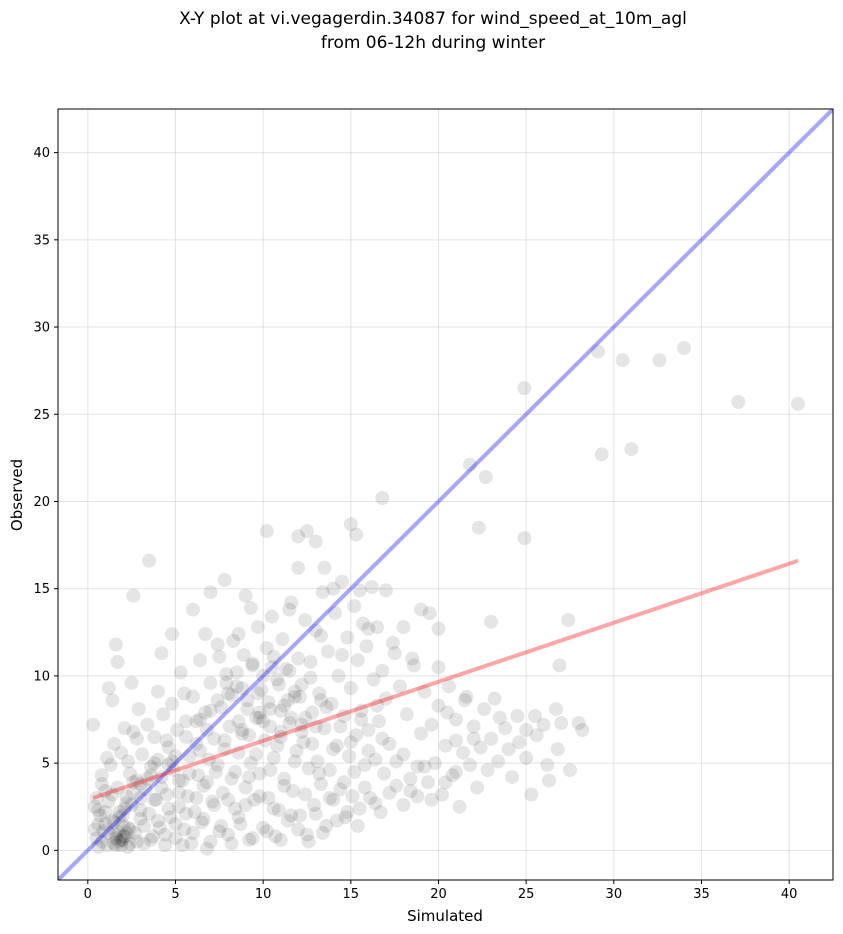 This screenshot has height=934, width=843. What do you see at coordinates (701, 894) in the screenshot?
I see `x-tick-label: 35` at bounding box center [701, 894].